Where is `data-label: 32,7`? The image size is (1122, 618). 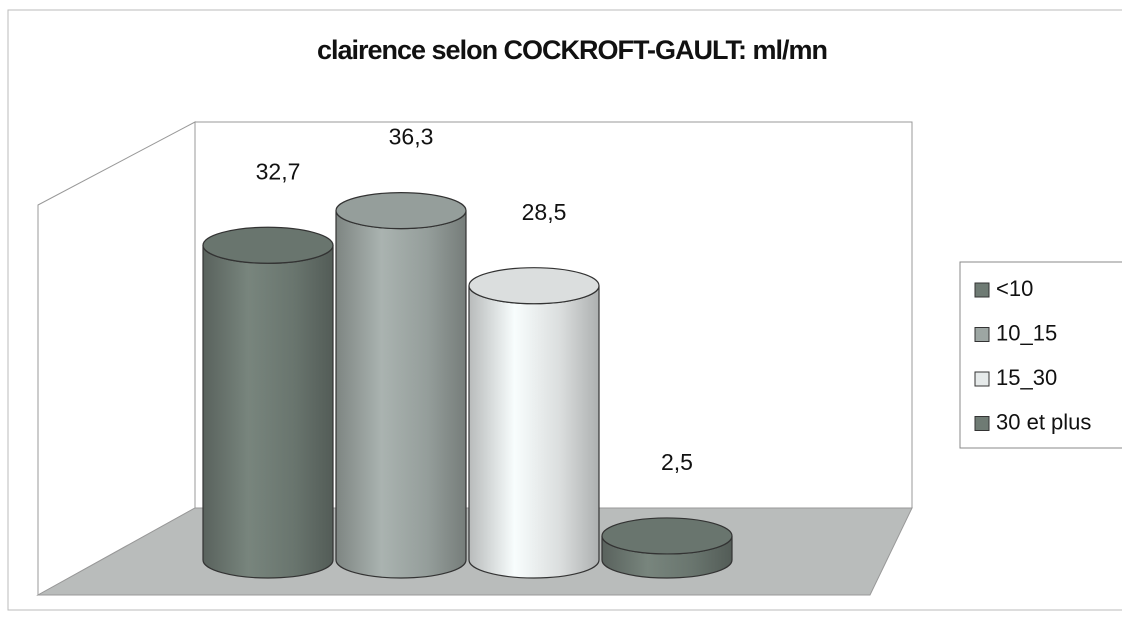 data-label: 32,7 is located at coordinates (278, 171).